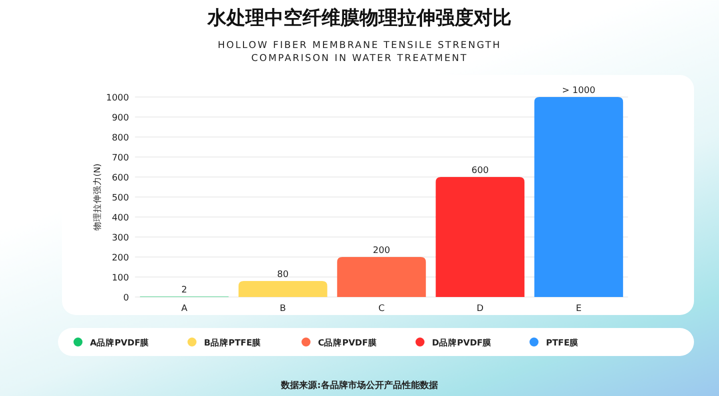  I want to click on y-tick-label: 100, so click(121, 279).